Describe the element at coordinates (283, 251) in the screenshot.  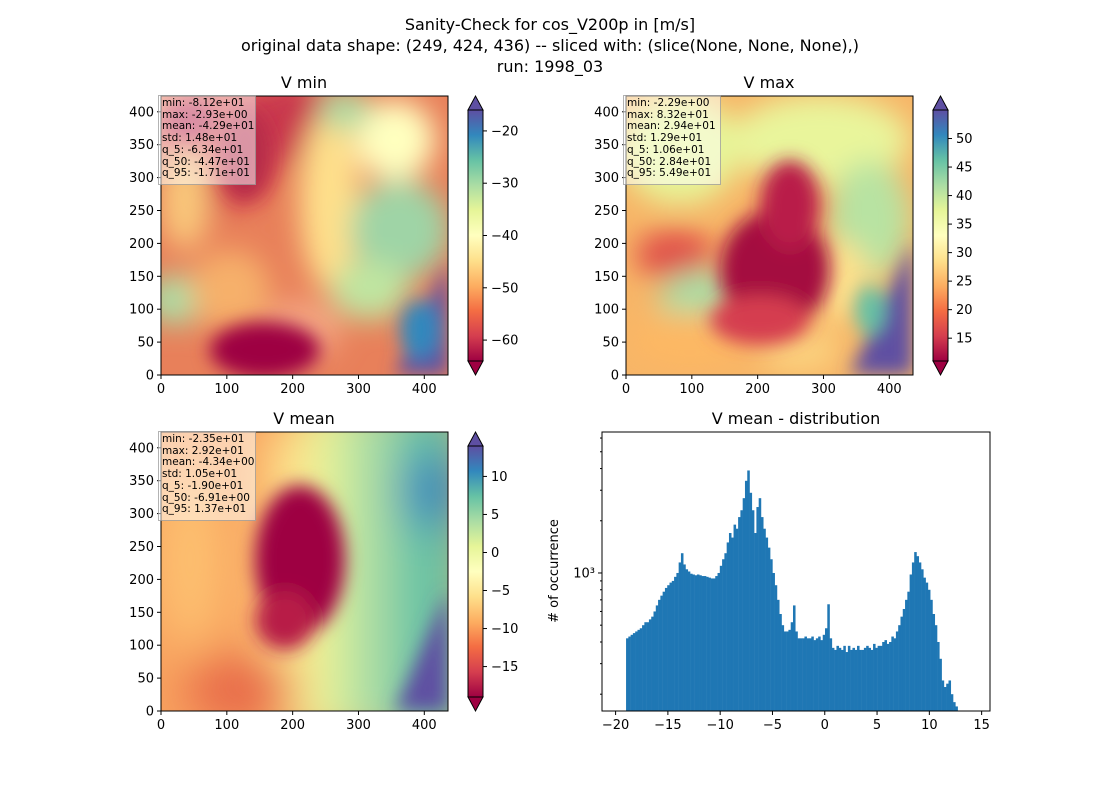
I see `axis-ticks-vmin: 0 100 200 300 400 0 50 100 150 200 250 300 350 400` at that location.